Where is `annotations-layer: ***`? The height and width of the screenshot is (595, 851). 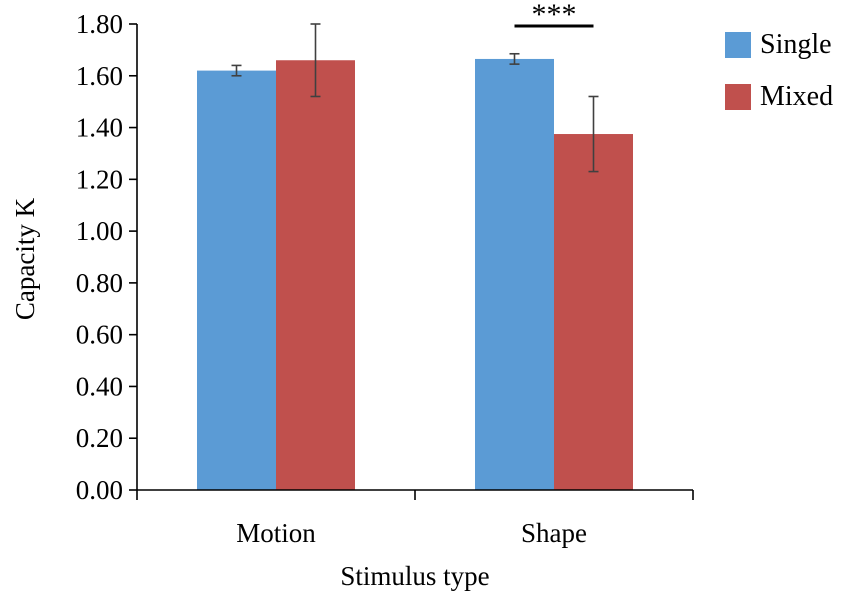
annotations-layer: *** is located at coordinates (554, 15).